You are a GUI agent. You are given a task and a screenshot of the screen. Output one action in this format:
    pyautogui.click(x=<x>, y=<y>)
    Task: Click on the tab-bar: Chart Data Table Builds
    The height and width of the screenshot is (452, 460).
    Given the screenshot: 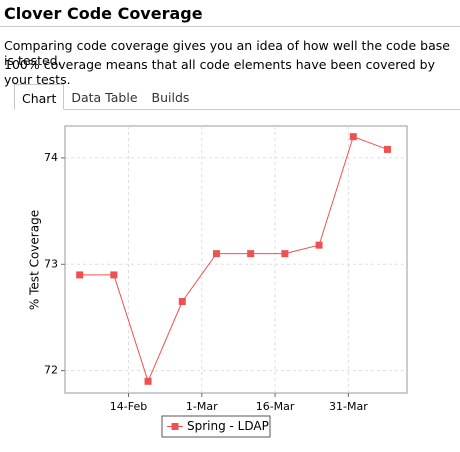 What is the action you would take?
    pyautogui.click(x=237, y=97)
    